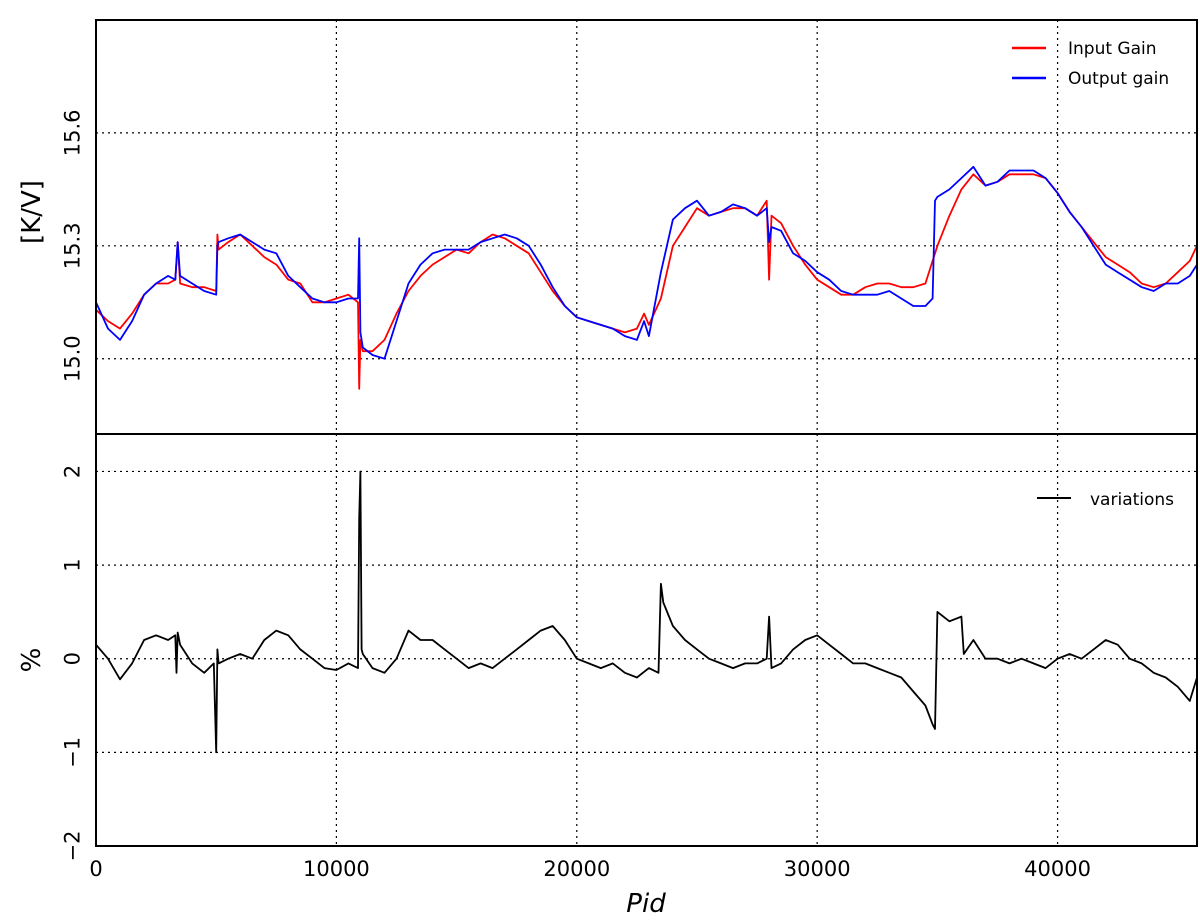 This screenshot has width=1200, height=923. I want to click on x-tick-label: 40000, so click(1057, 869).